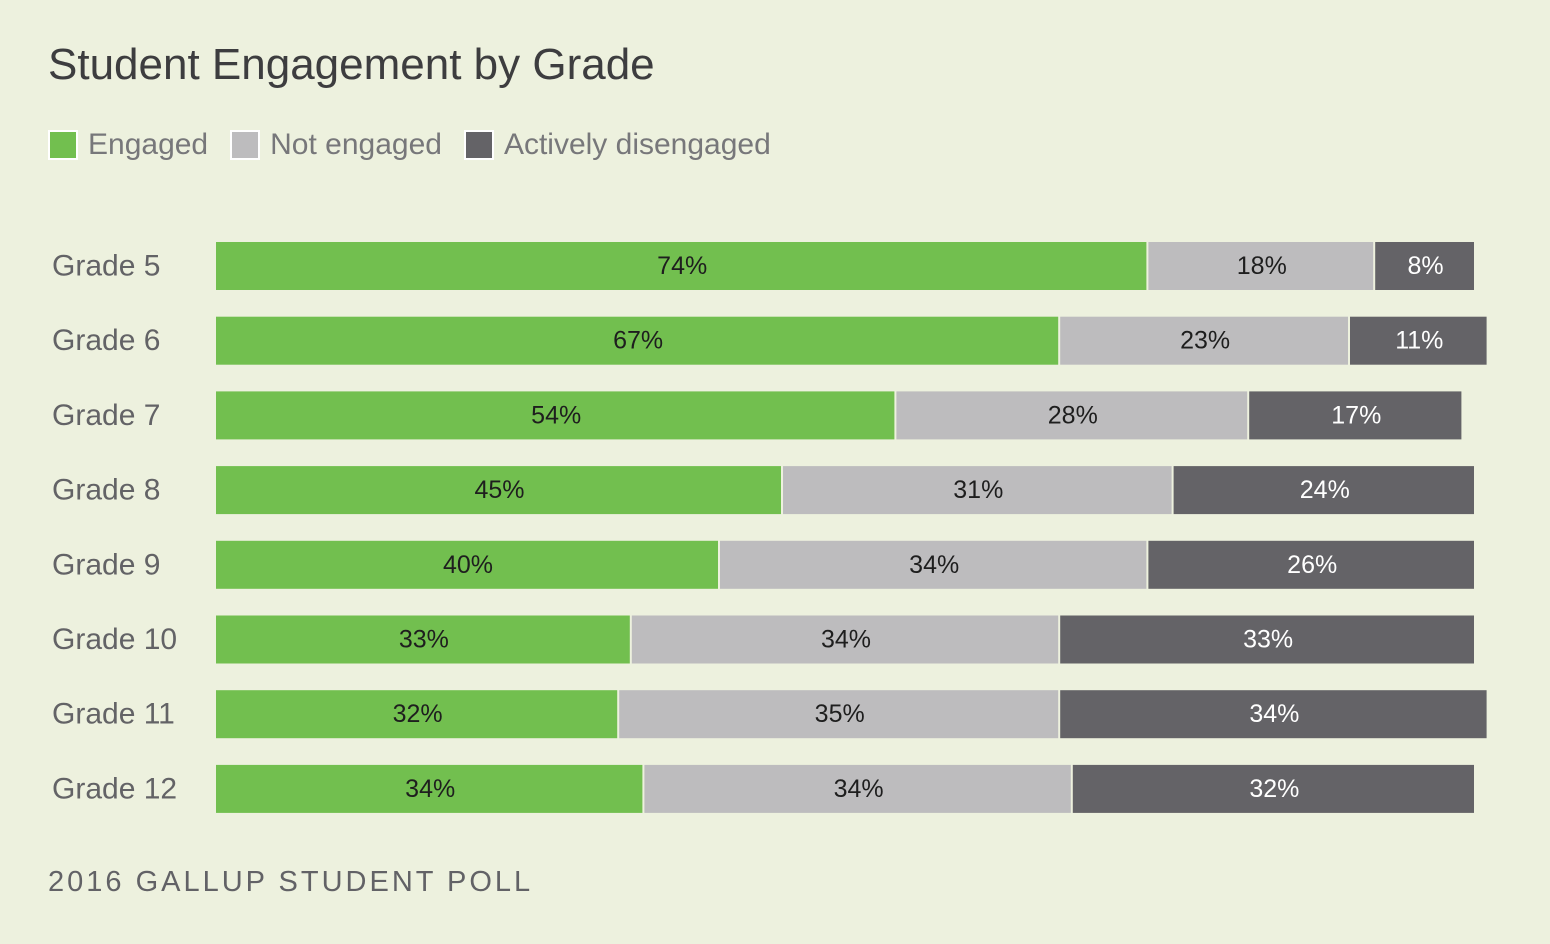  I want to click on legend-item-engaged: Engaged, so click(128, 145).